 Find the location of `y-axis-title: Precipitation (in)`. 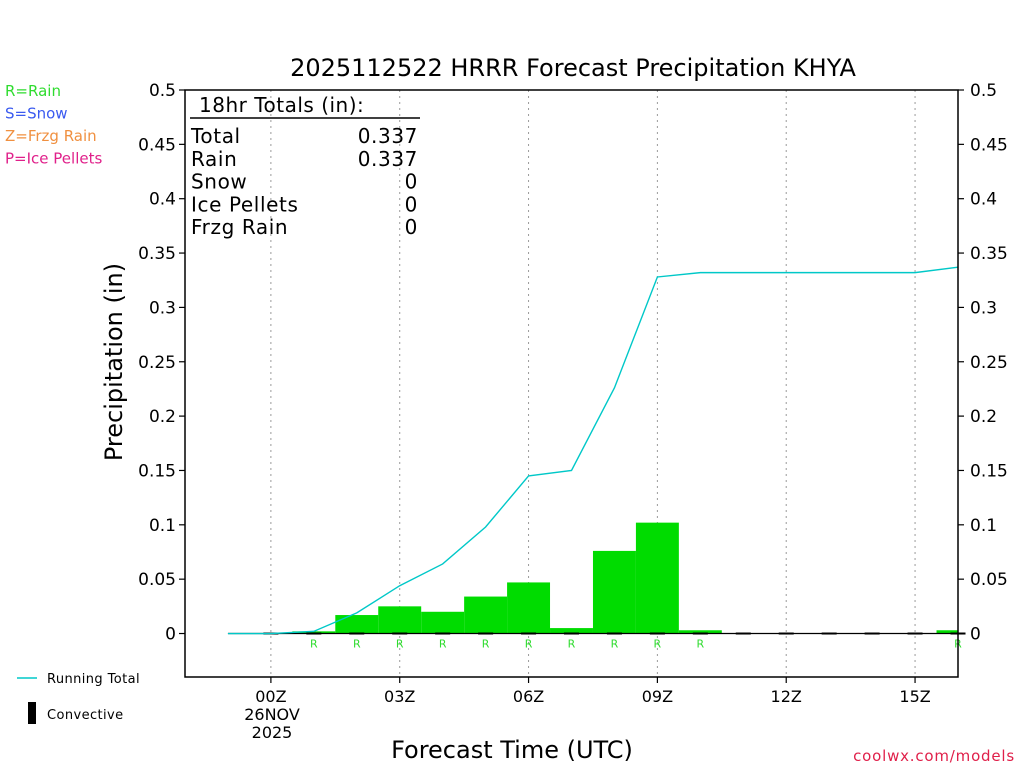

y-axis-title: Precipitation (in) is located at coordinates (114, 362).